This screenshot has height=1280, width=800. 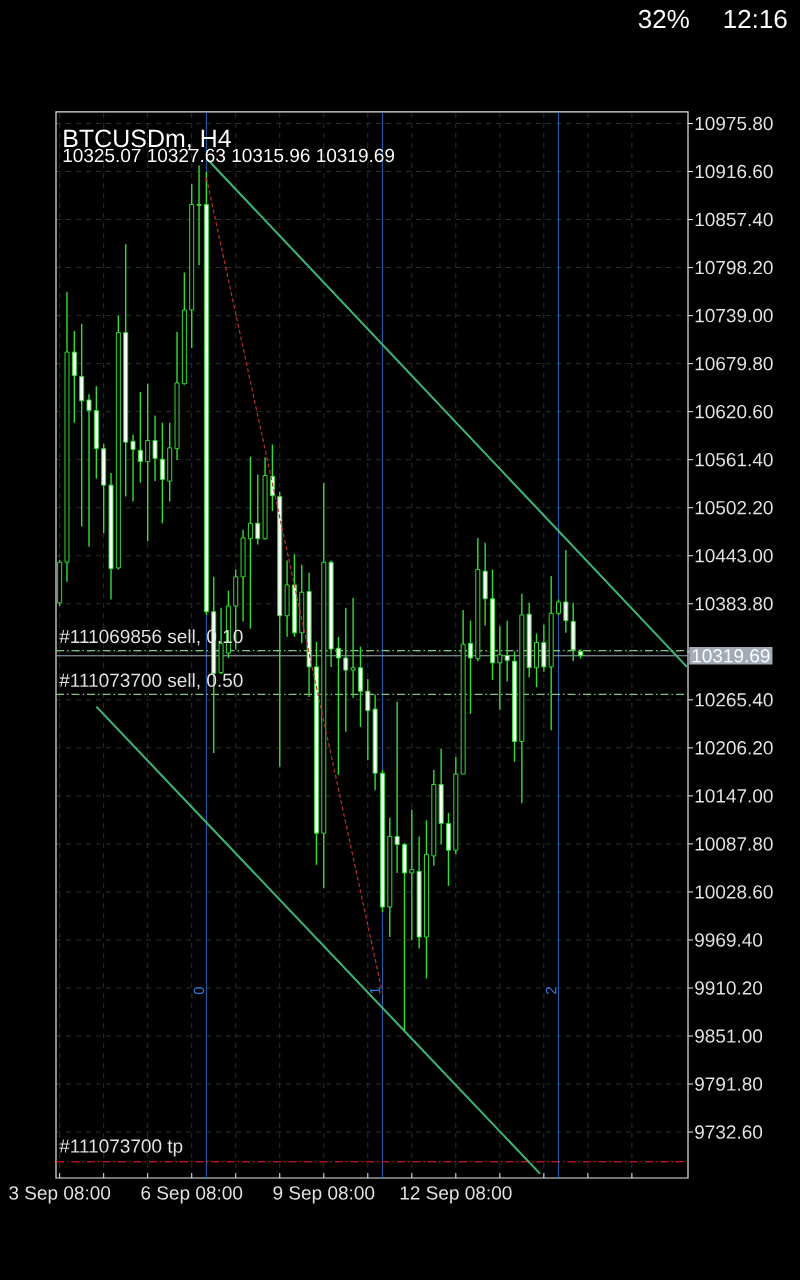 What do you see at coordinates (375, 990) in the screenshot?
I see `annotation: 1` at bounding box center [375, 990].